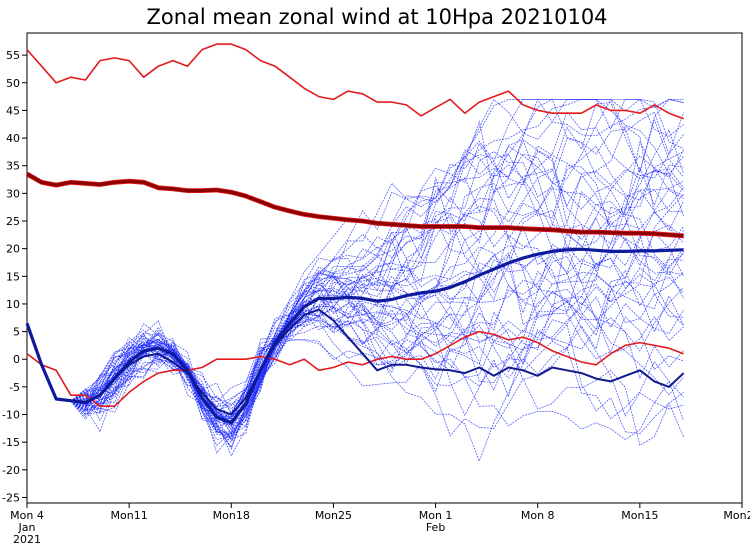 The height and width of the screenshot is (553, 750). I want to click on y-tick-label: -25, so click(11, 497).